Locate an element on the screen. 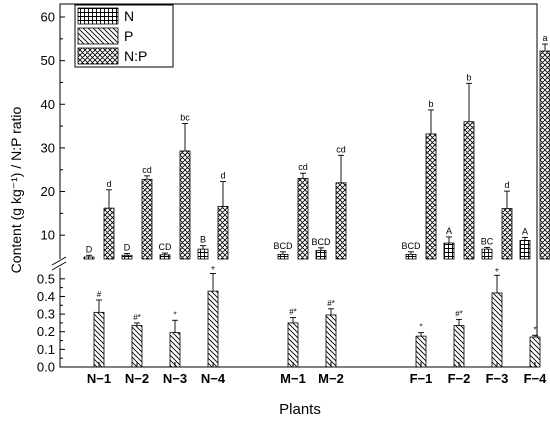  legend: NP N:P is located at coordinates (124, 36).